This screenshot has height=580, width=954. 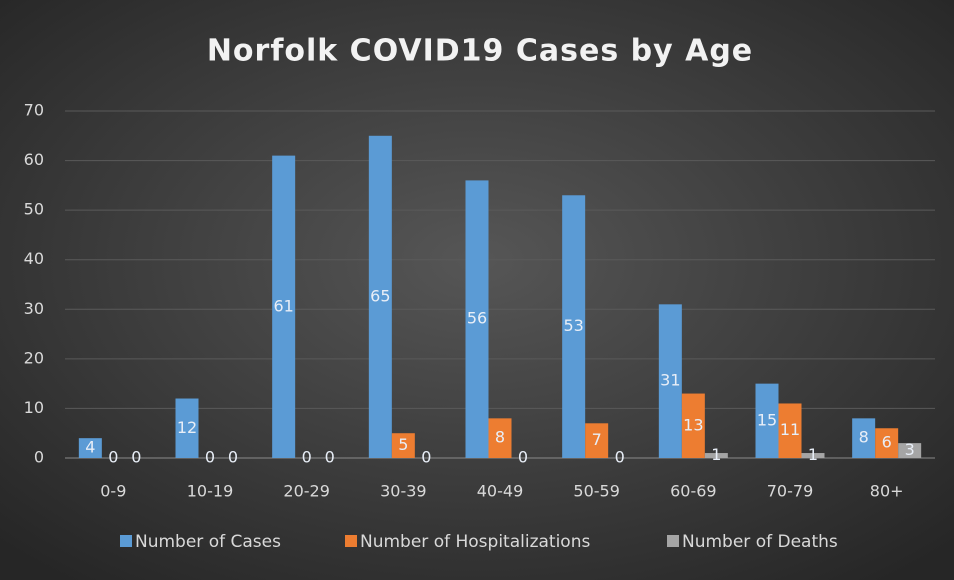 I want to click on data-label: 6, so click(x=887, y=442).